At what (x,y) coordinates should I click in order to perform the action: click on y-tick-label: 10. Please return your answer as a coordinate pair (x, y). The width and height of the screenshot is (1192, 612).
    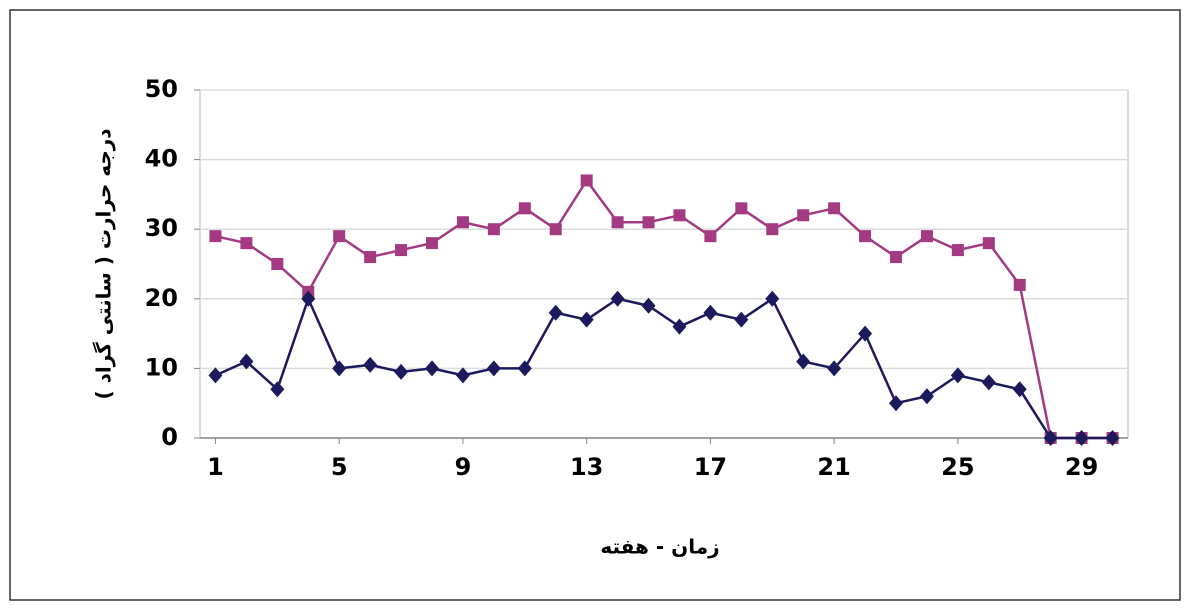
    Looking at the image, I should click on (161, 367).